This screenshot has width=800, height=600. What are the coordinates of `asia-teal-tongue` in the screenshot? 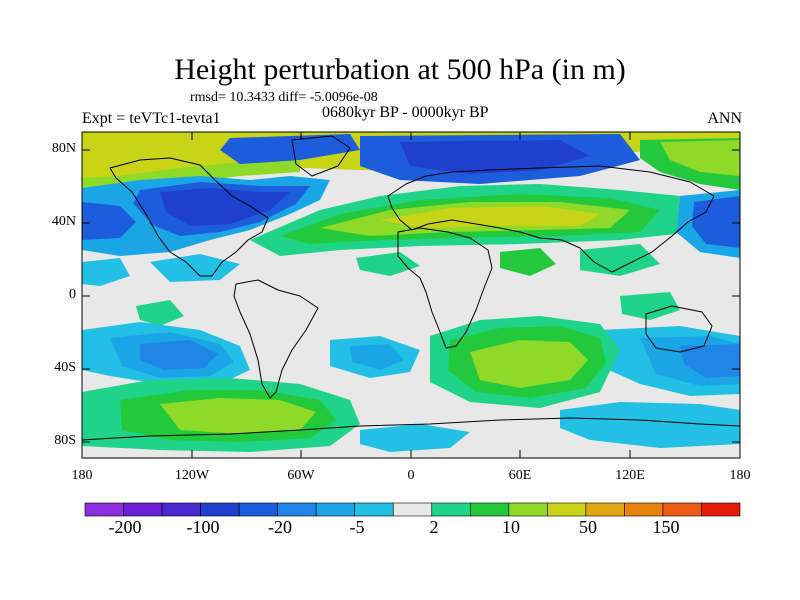 It's located at (620, 260).